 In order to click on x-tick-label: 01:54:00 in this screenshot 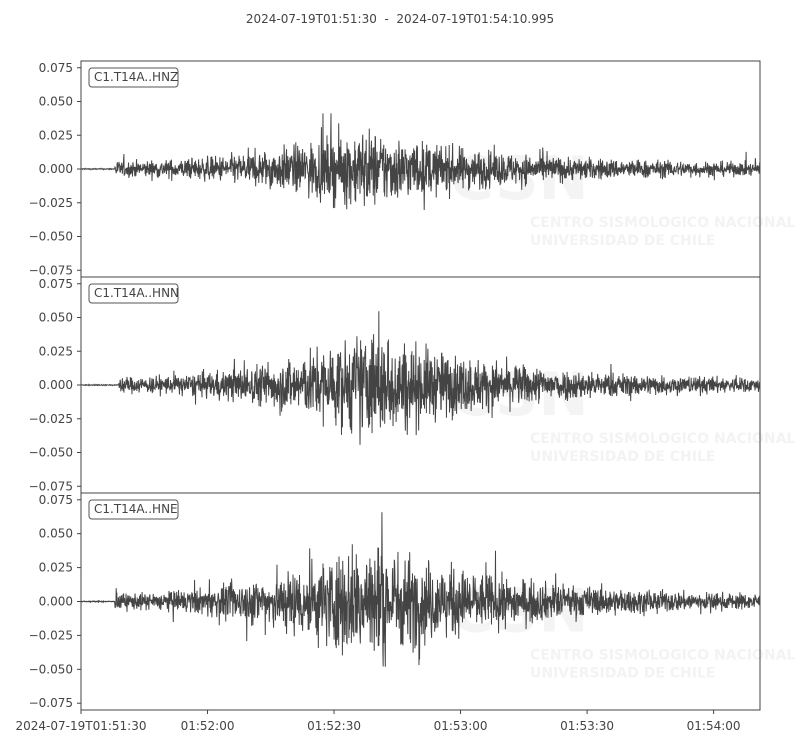, I will do `click(714, 726)`.